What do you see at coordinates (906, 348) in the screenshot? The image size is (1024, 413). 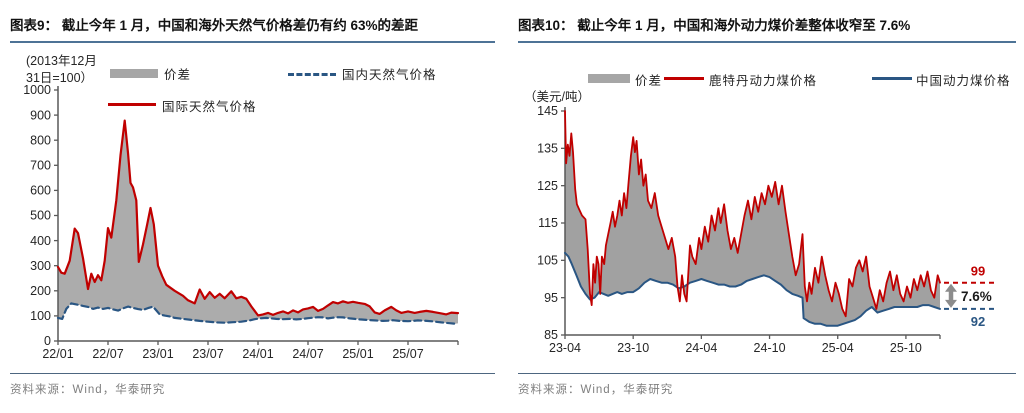 I see `coal-x-tick-label: 25-10` at bounding box center [906, 348].